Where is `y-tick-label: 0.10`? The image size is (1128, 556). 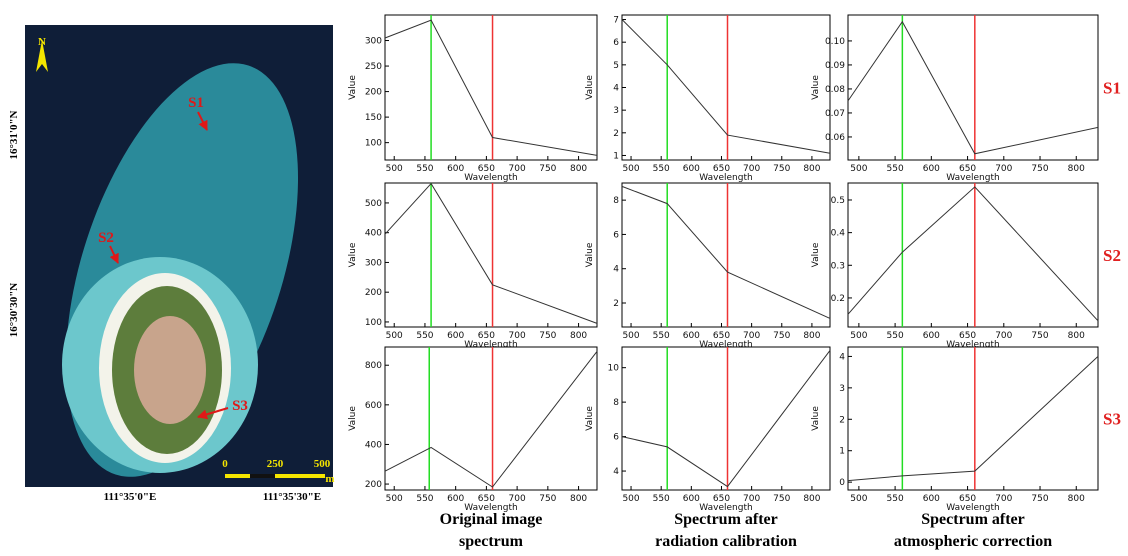 y-tick-label: 0.10 is located at coordinates (835, 42).